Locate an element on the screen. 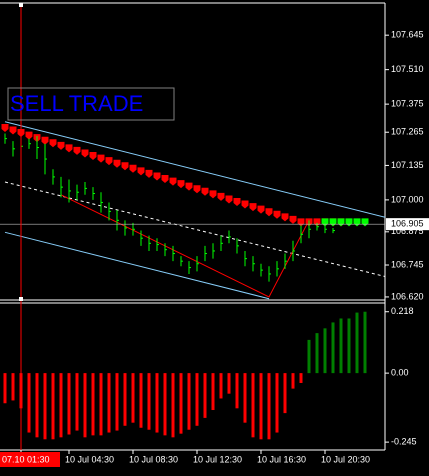  y-tick-label: 107.510 is located at coordinates (407, 69).